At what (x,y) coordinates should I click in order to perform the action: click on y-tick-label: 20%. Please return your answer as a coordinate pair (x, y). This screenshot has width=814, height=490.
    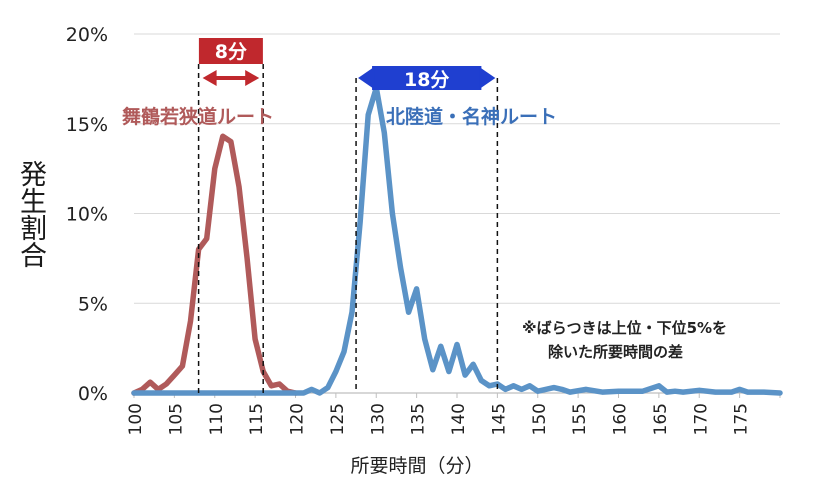
    Looking at the image, I should click on (87, 35).